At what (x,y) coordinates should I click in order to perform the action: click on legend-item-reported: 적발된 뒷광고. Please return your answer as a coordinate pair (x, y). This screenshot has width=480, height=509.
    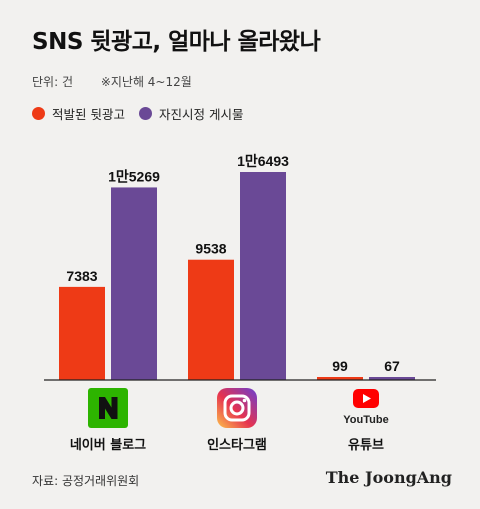
    Looking at the image, I should click on (78, 113).